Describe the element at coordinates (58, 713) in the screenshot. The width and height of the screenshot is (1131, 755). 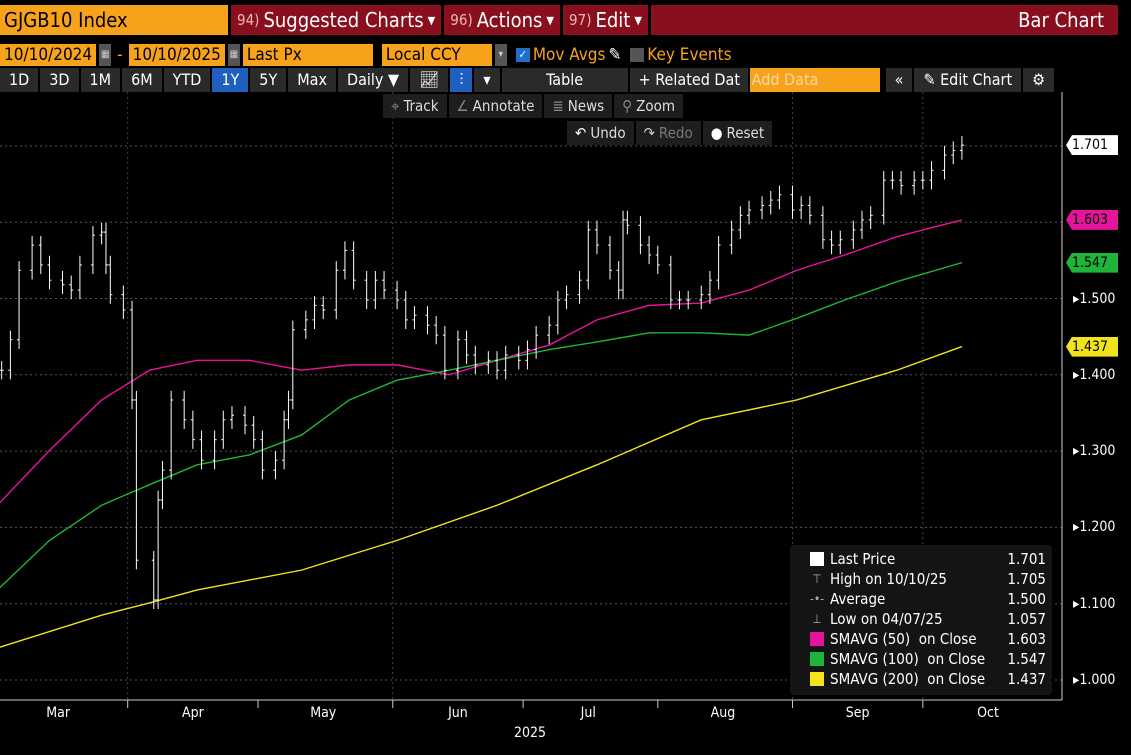
I see `x-tick-label: Mar` at that location.